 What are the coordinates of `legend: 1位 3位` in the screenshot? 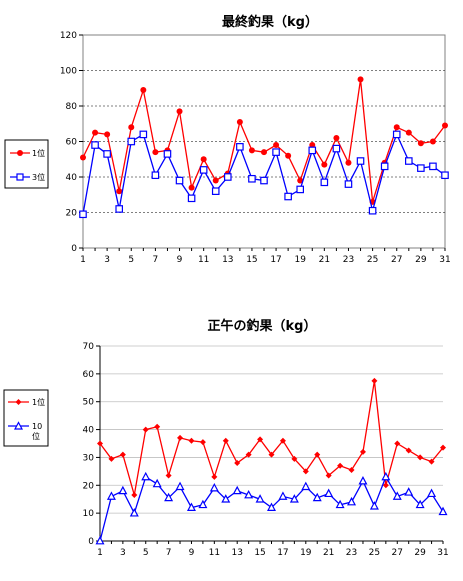 It's located at (26, 164).